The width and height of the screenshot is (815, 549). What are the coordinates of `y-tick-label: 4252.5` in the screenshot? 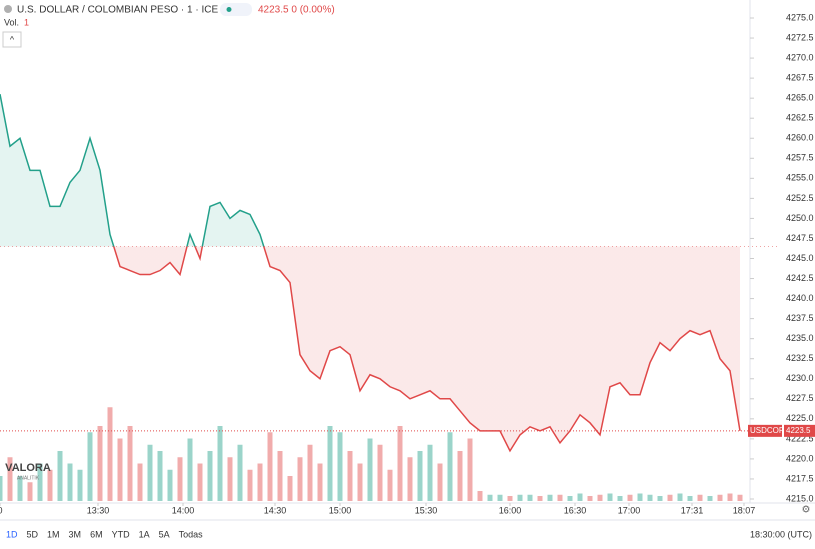 It's located at (800, 198).